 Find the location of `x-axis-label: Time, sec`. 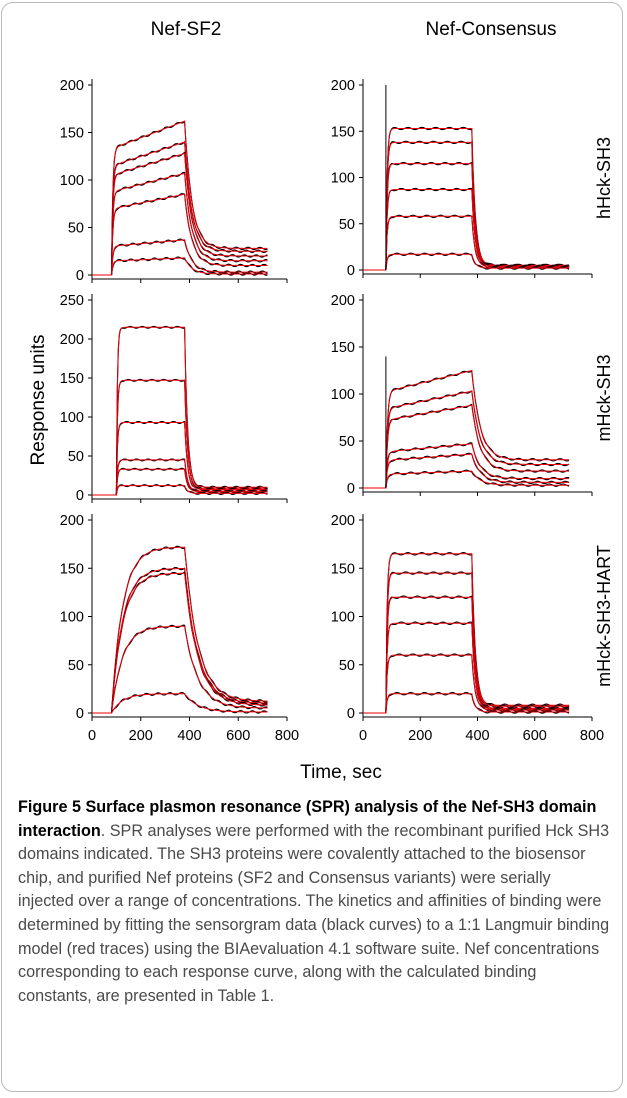

x-axis-label: Time, sec is located at coordinates (341, 772).